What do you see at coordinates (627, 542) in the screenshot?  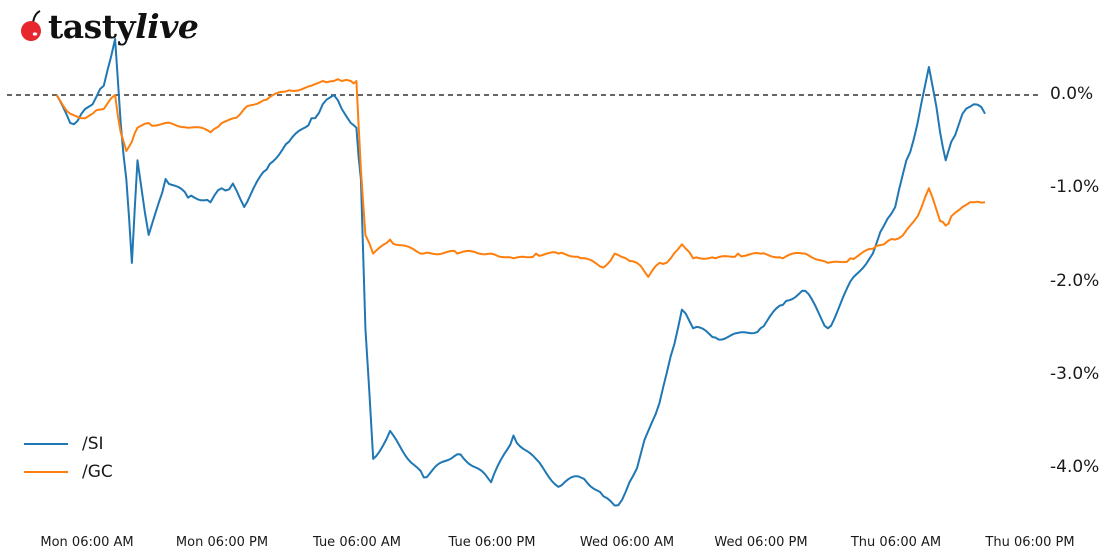 I see `x-tick-4: Wed 06:00 AM` at bounding box center [627, 542].